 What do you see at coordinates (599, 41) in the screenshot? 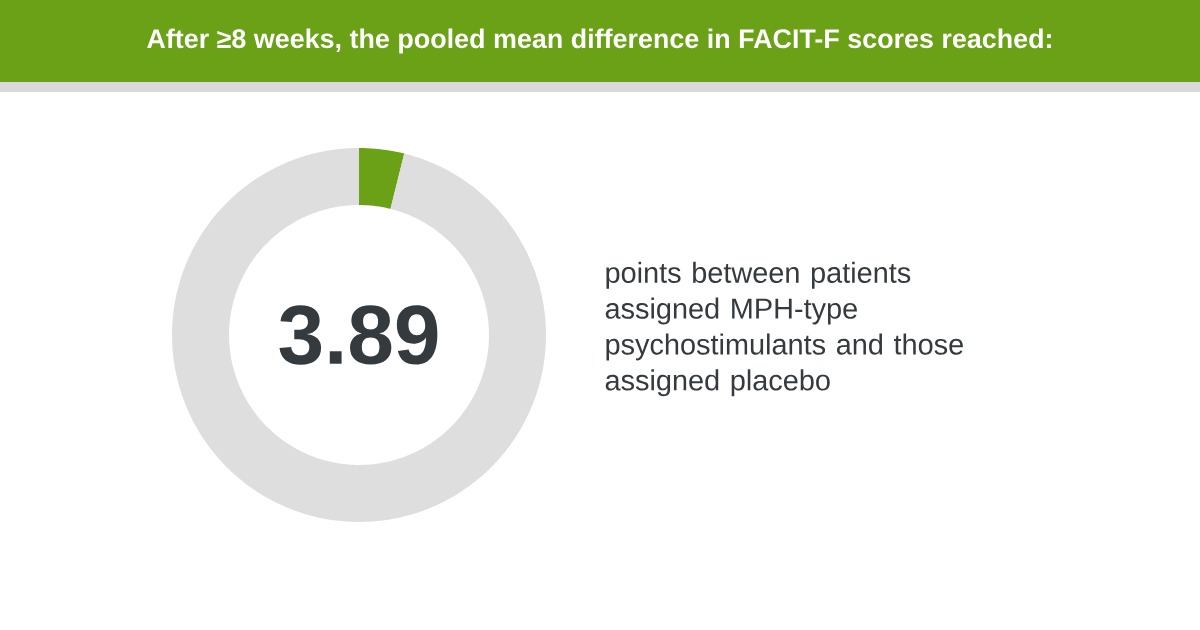
I see `chart-title: After ≥8 weeks, the pooled mean difference in FACIT-F scores reached:` at bounding box center [599, 41].